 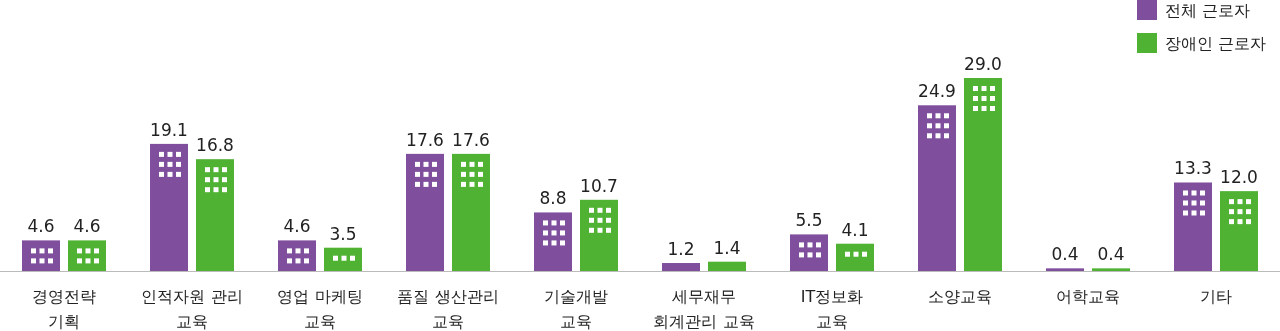 I want to click on legend-label: 전체 근로자, so click(x=1208, y=10).